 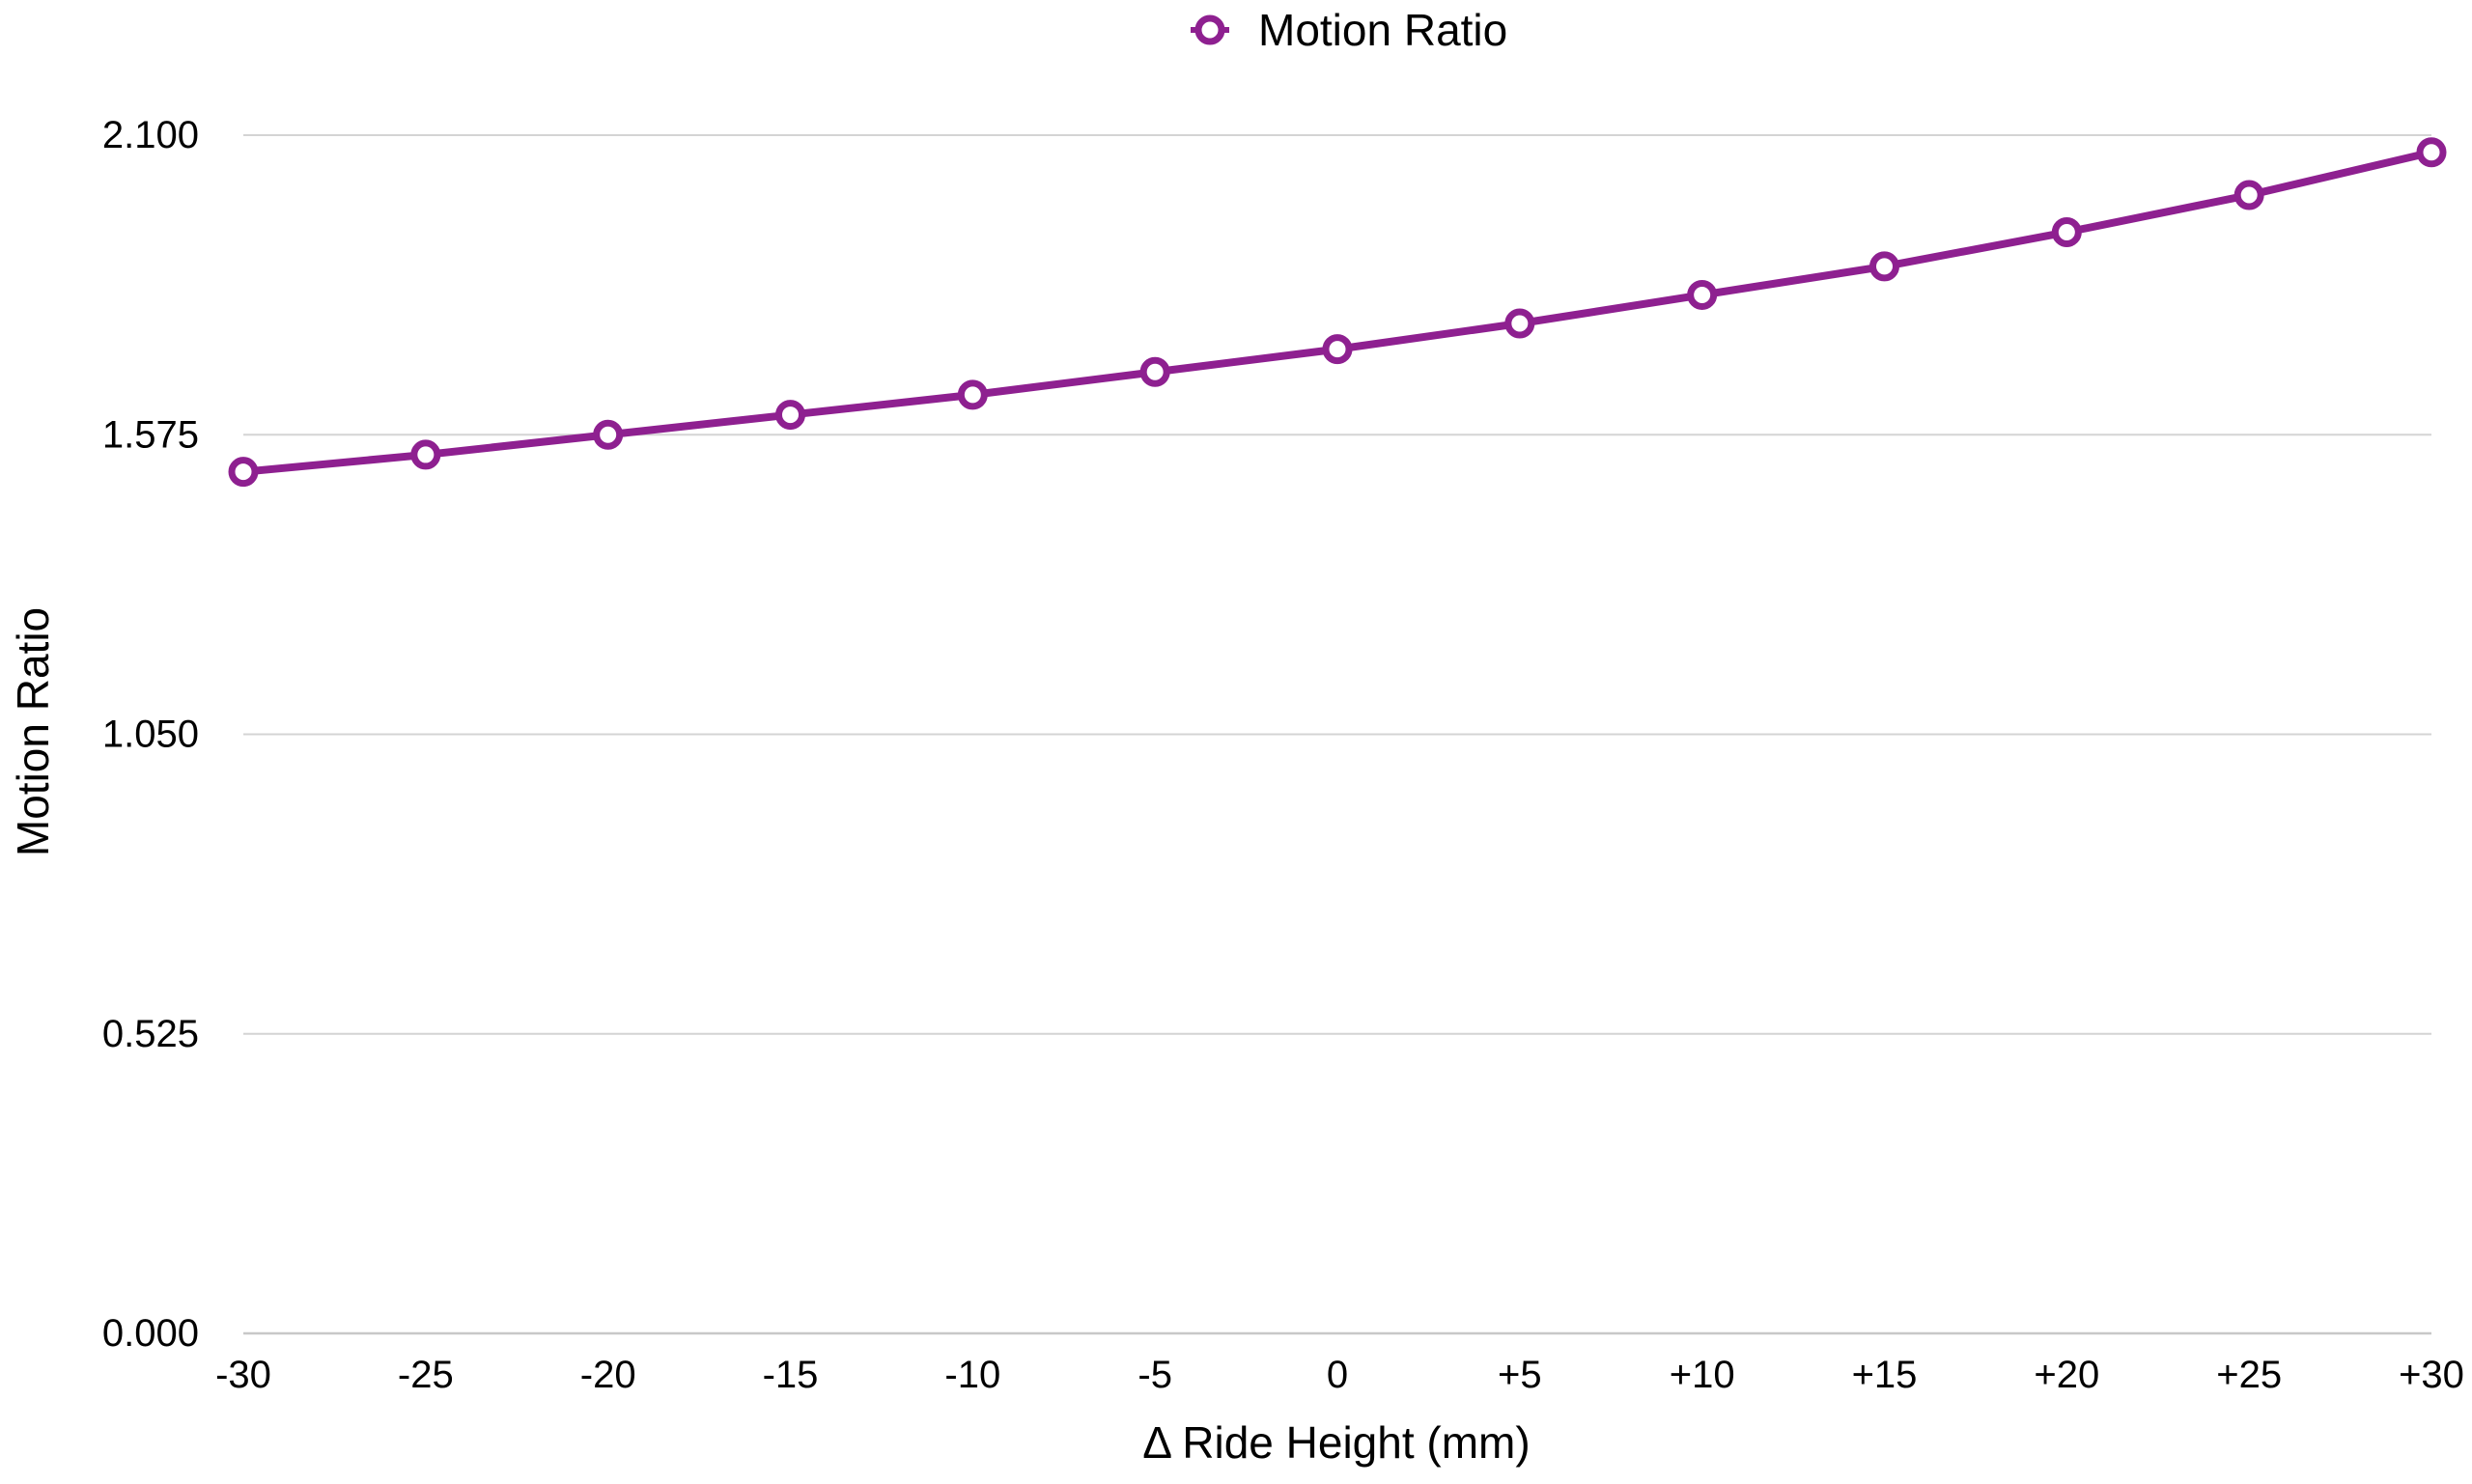 I want to click on x-tick-label: +5, so click(x=1520, y=1375).